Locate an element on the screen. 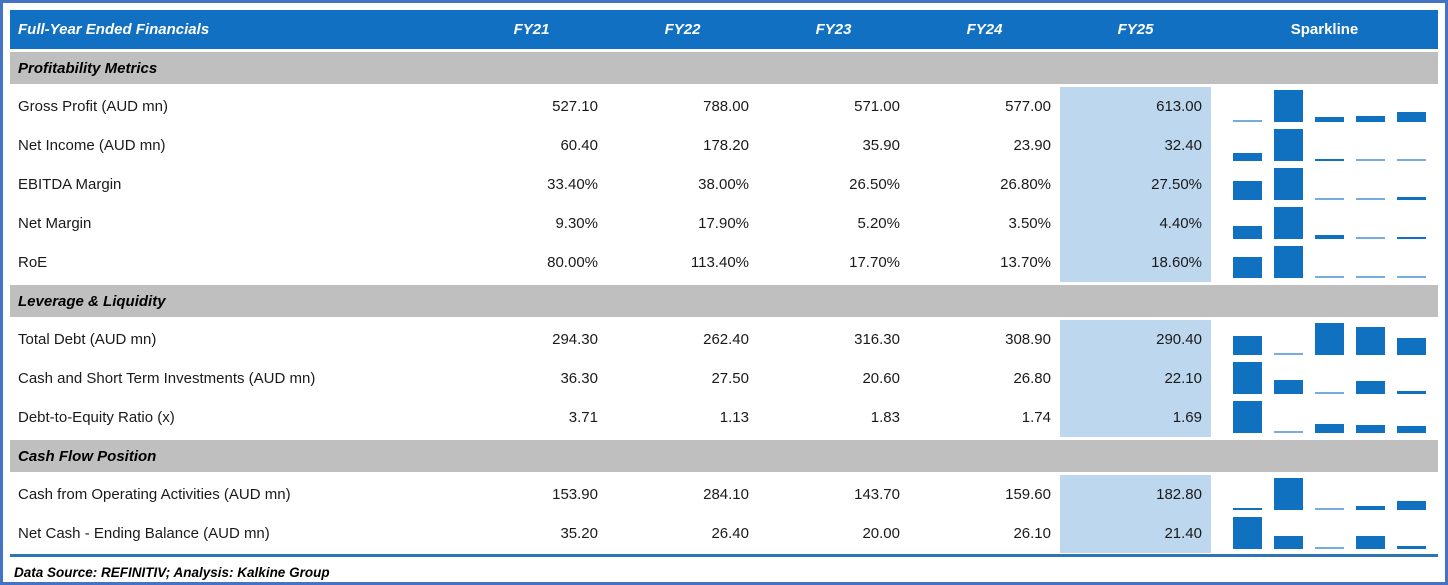 Image resolution: width=1448 pixels, height=585 pixels. value-cell-fy21: 153.90 is located at coordinates (575, 494).